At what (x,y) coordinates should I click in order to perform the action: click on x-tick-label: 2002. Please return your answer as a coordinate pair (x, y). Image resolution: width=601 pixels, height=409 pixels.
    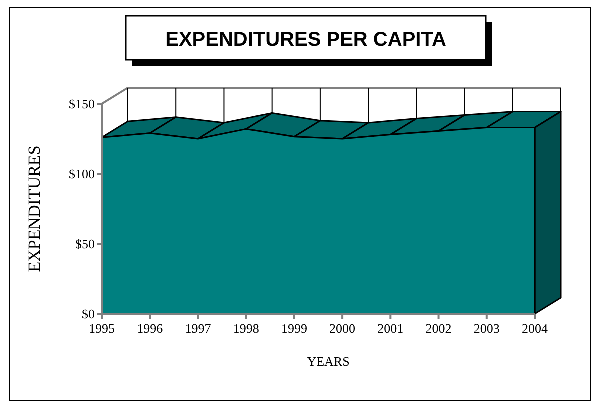
    Looking at the image, I should click on (439, 328).